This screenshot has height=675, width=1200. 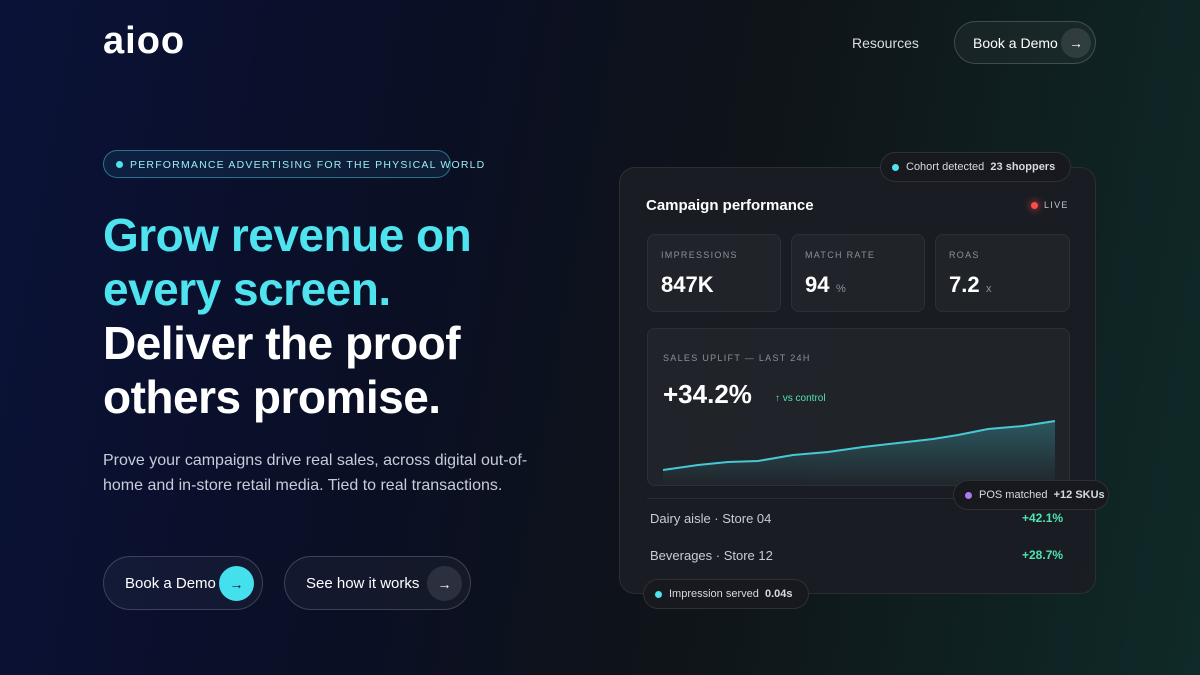 What do you see at coordinates (119, 164) in the screenshot?
I see `badge-dot` at bounding box center [119, 164].